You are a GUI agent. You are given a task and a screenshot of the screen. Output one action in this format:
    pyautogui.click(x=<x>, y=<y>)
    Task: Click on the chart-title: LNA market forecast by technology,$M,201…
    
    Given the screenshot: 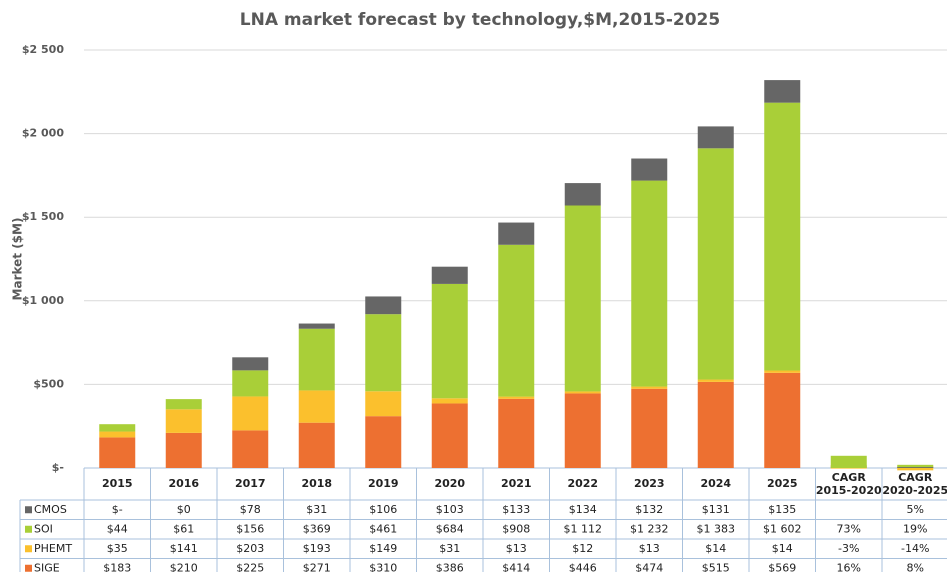 What is the action you would take?
    pyautogui.click(x=480, y=20)
    